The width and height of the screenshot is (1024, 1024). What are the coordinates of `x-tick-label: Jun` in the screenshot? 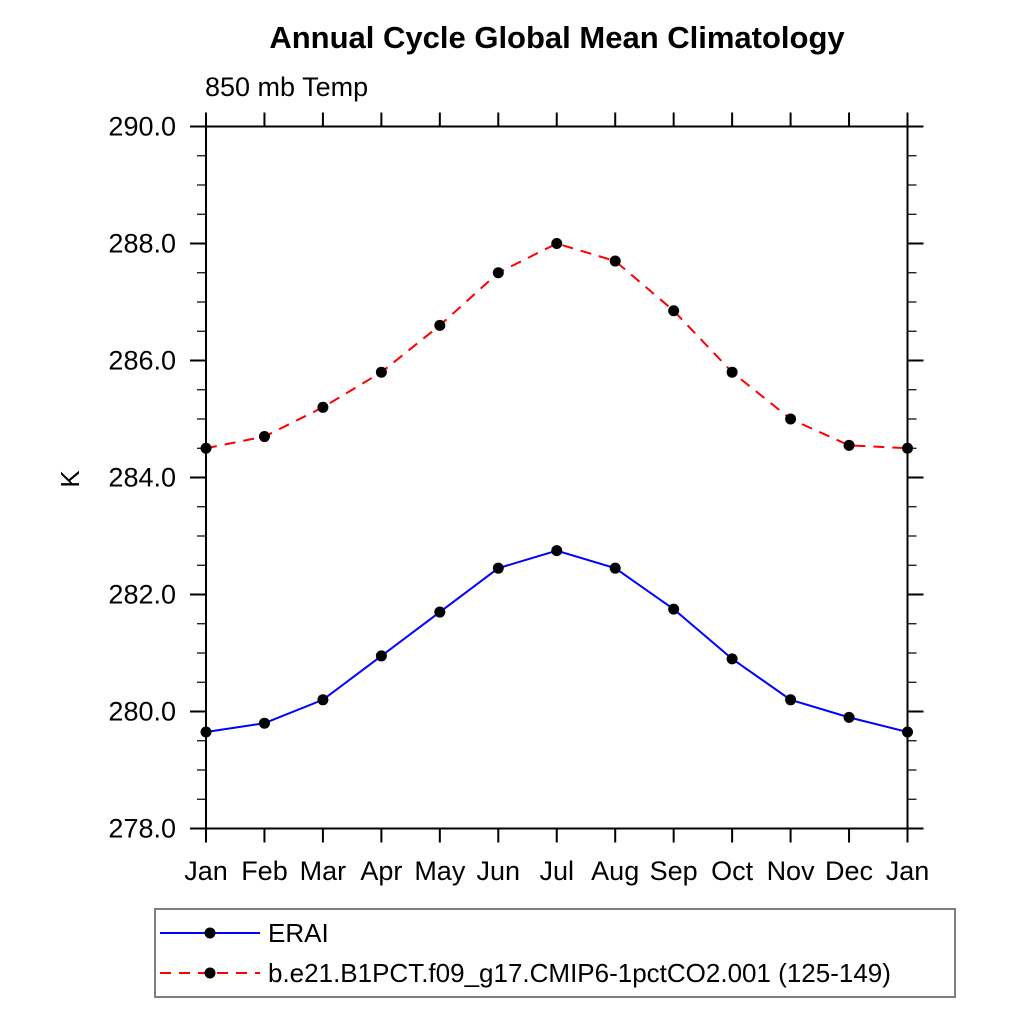 It's located at (499, 871).